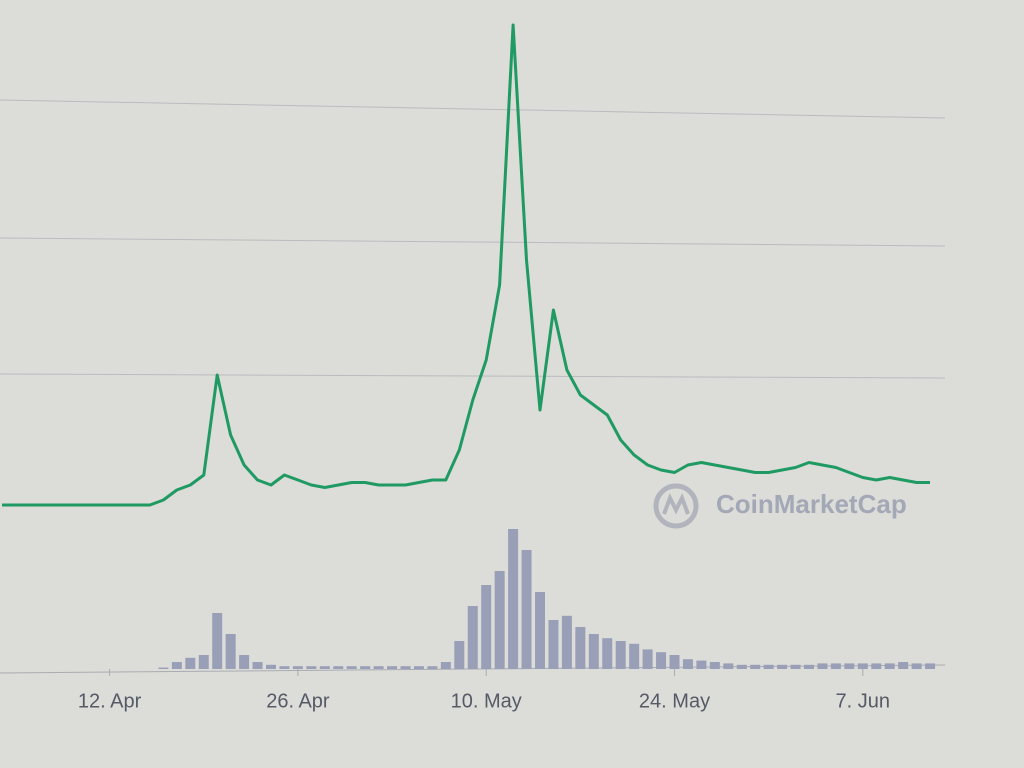 The width and height of the screenshot is (1024, 768). I want to click on x-tick-label: 12. Apr, so click(110, 701).